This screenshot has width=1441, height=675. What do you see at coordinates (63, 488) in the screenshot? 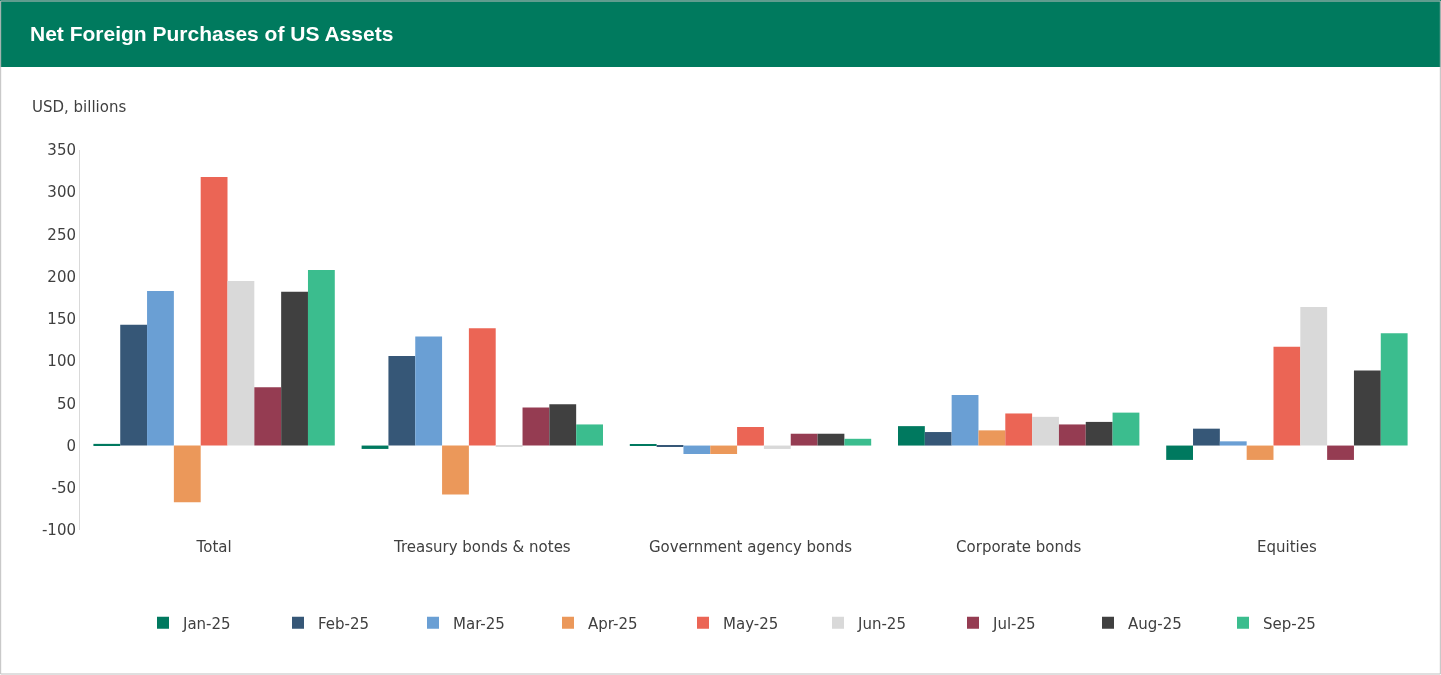
I see `y-tick-label: -50` at bounding box center [63, 488].